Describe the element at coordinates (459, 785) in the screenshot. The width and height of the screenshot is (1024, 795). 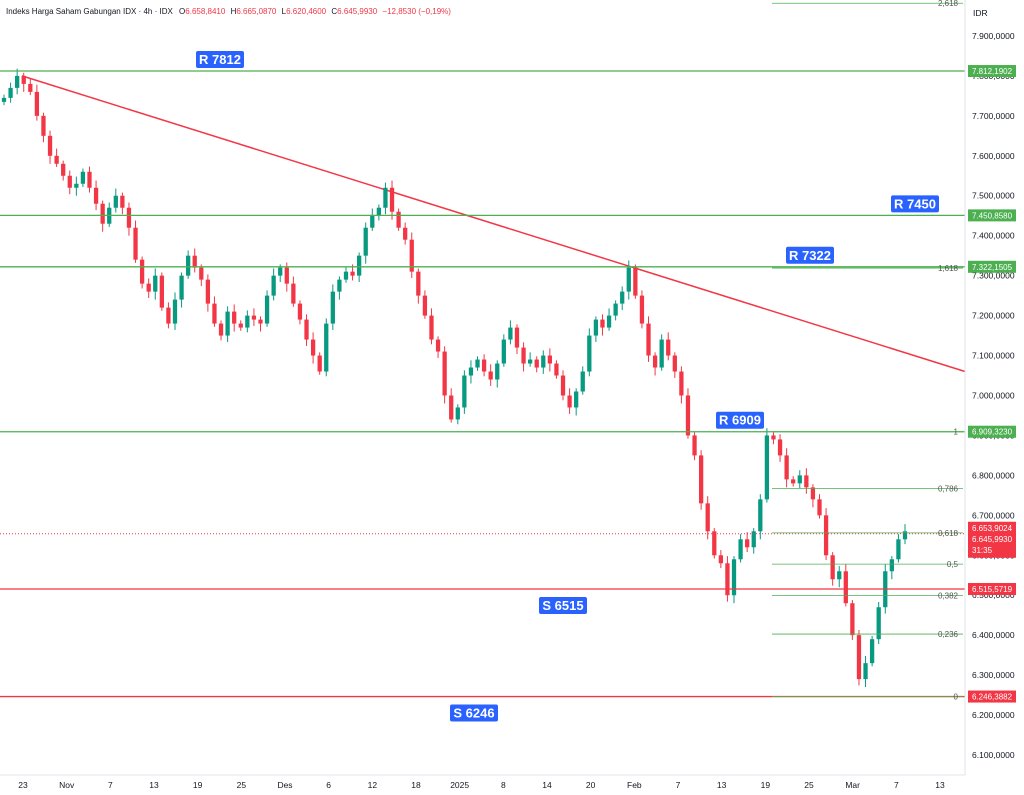
I see `time-tick-label: 2025` at that location.